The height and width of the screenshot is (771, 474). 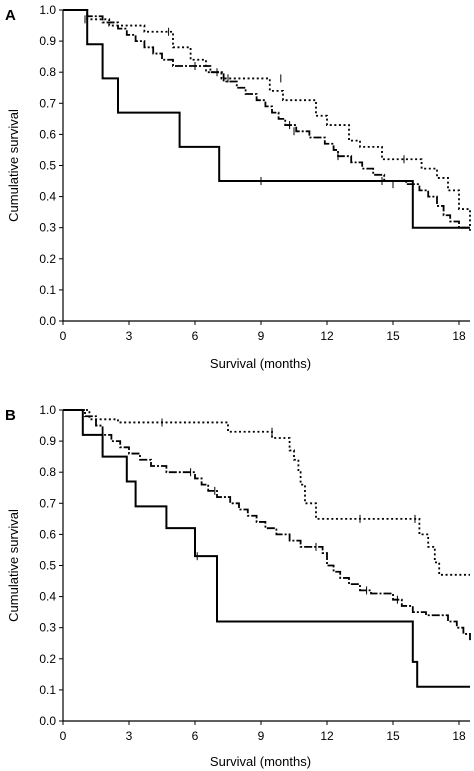 What do you see at coordinates (327, 336) in the screenshot?
I see `panel-a-x-tick-label: 12` at bounding box center [327, 336].